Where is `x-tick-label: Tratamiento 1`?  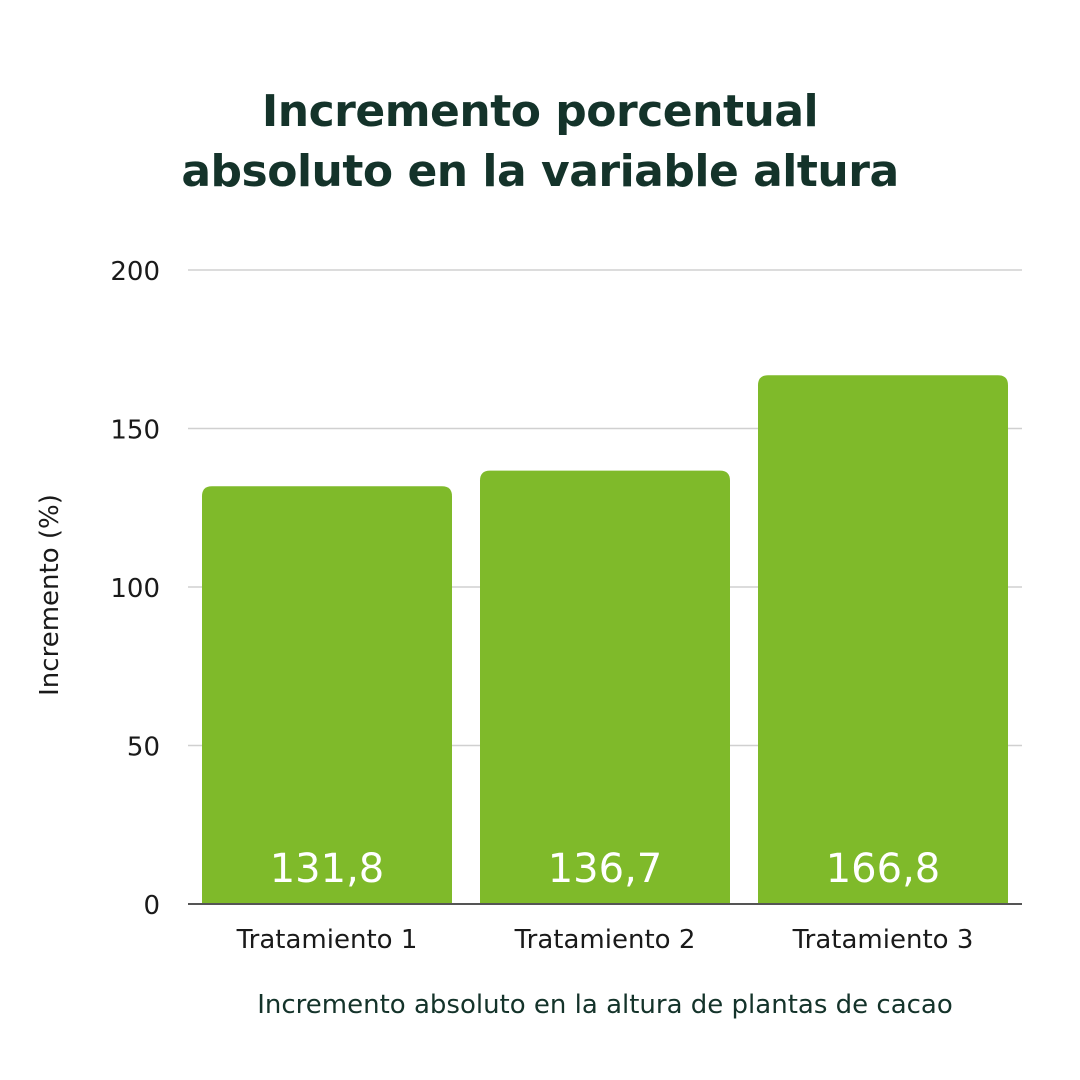 x-tick-label: Tratamiento 1 is located at coordinates (327, 940).